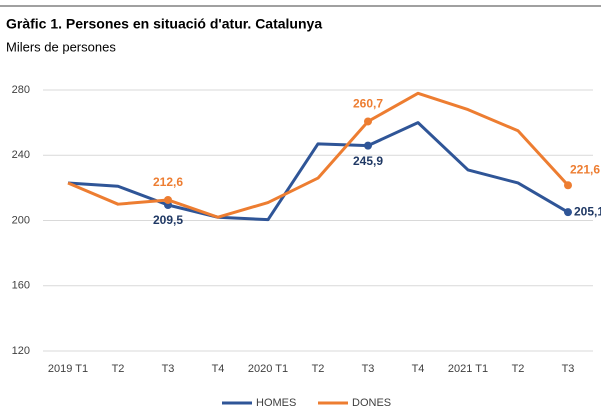  What do you see at coordinates (371, 403) in the screenshot?
I see `legend-label: DONES` at bounding box center [371, 403].